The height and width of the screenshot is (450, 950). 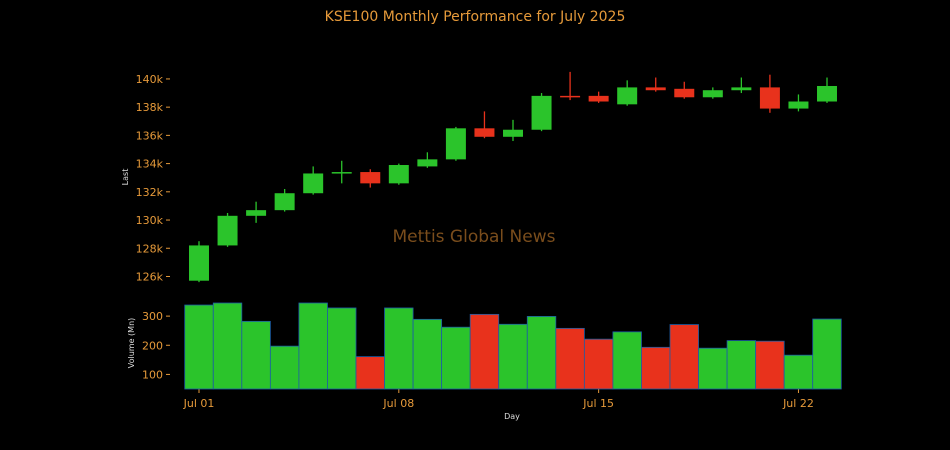 I want to click on price-tick-label: 132k, so click(x=150, y=192).